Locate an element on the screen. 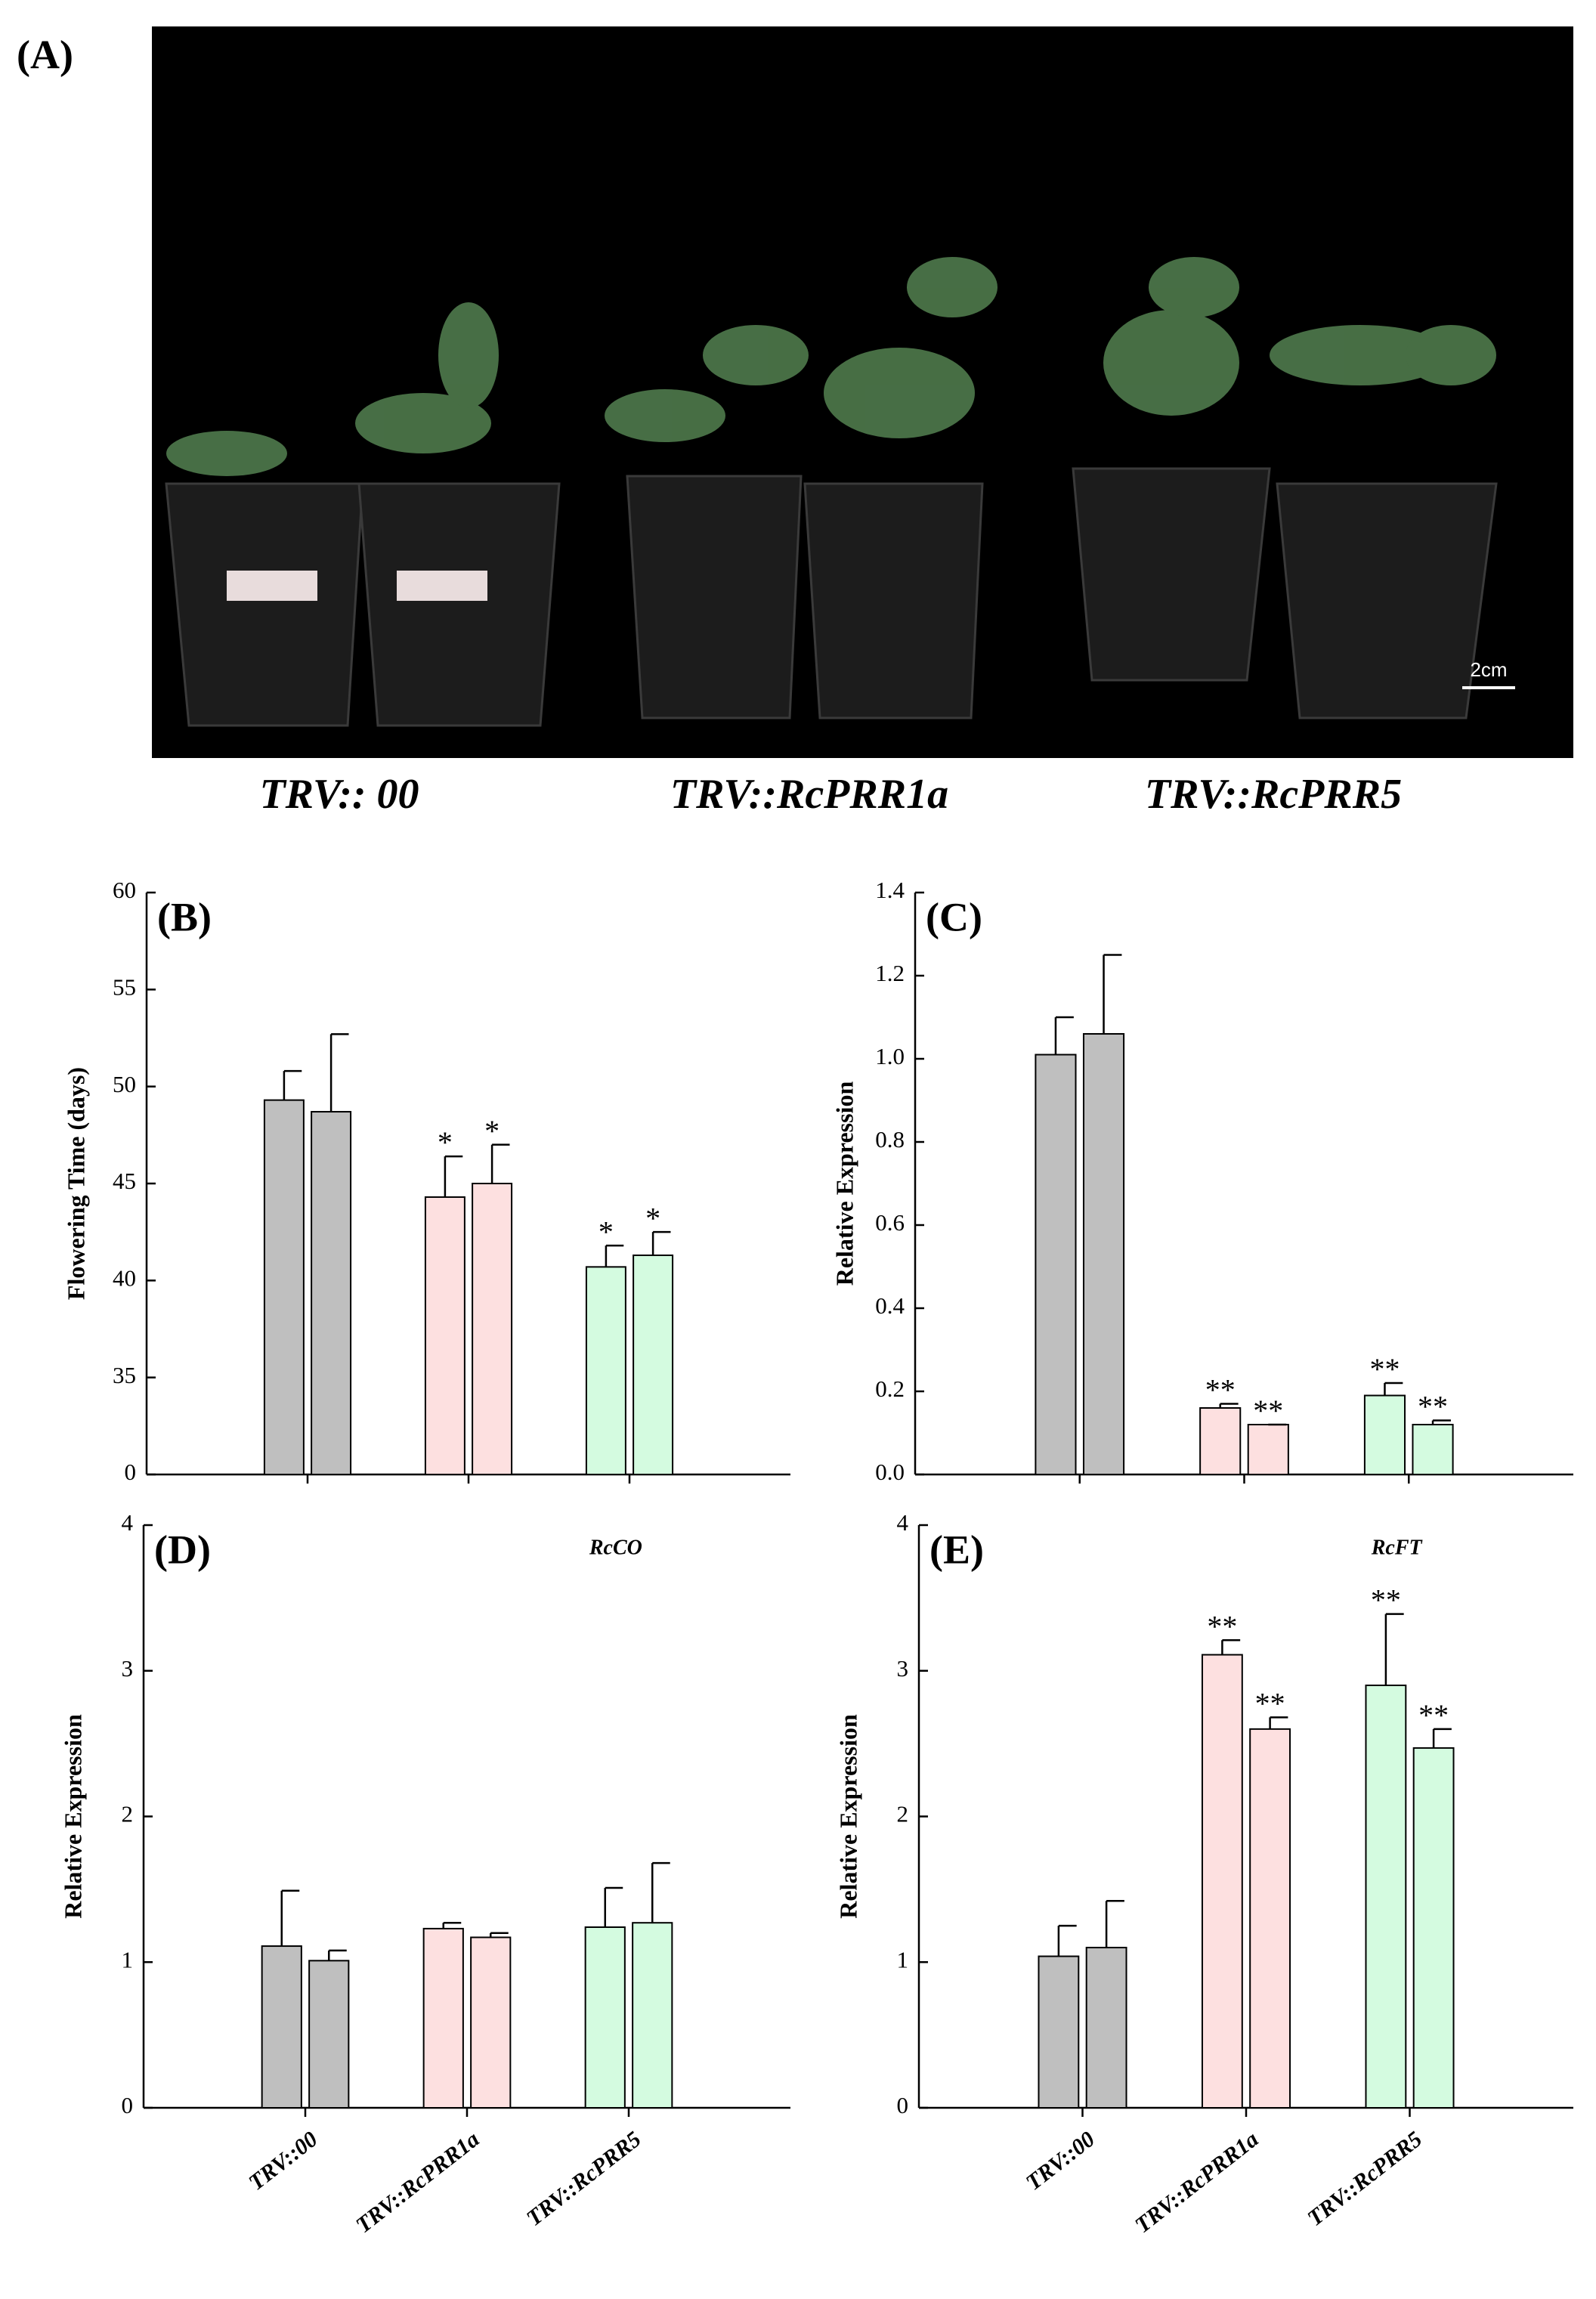  y-tick-label: 50 is located at coordinates (125, 1084).